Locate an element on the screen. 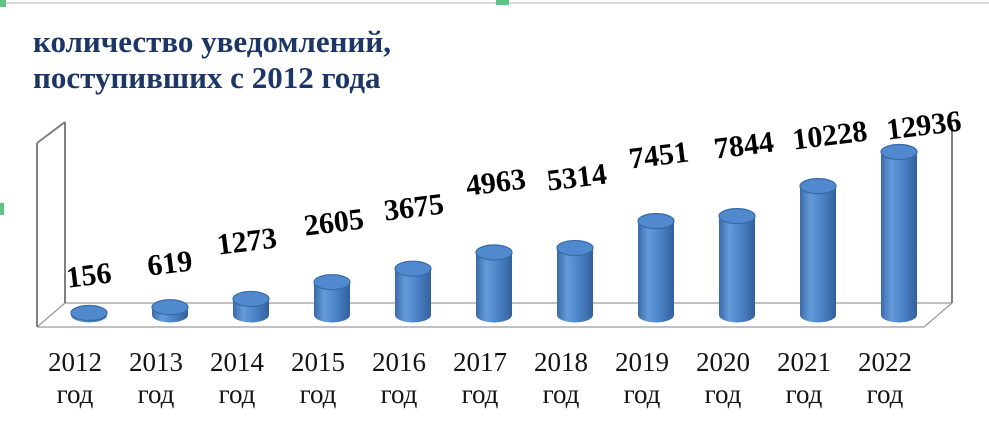 The height and width of the screenshot is (448, 989). cylinder-bar-2017 is located at coordinates (494, 283).